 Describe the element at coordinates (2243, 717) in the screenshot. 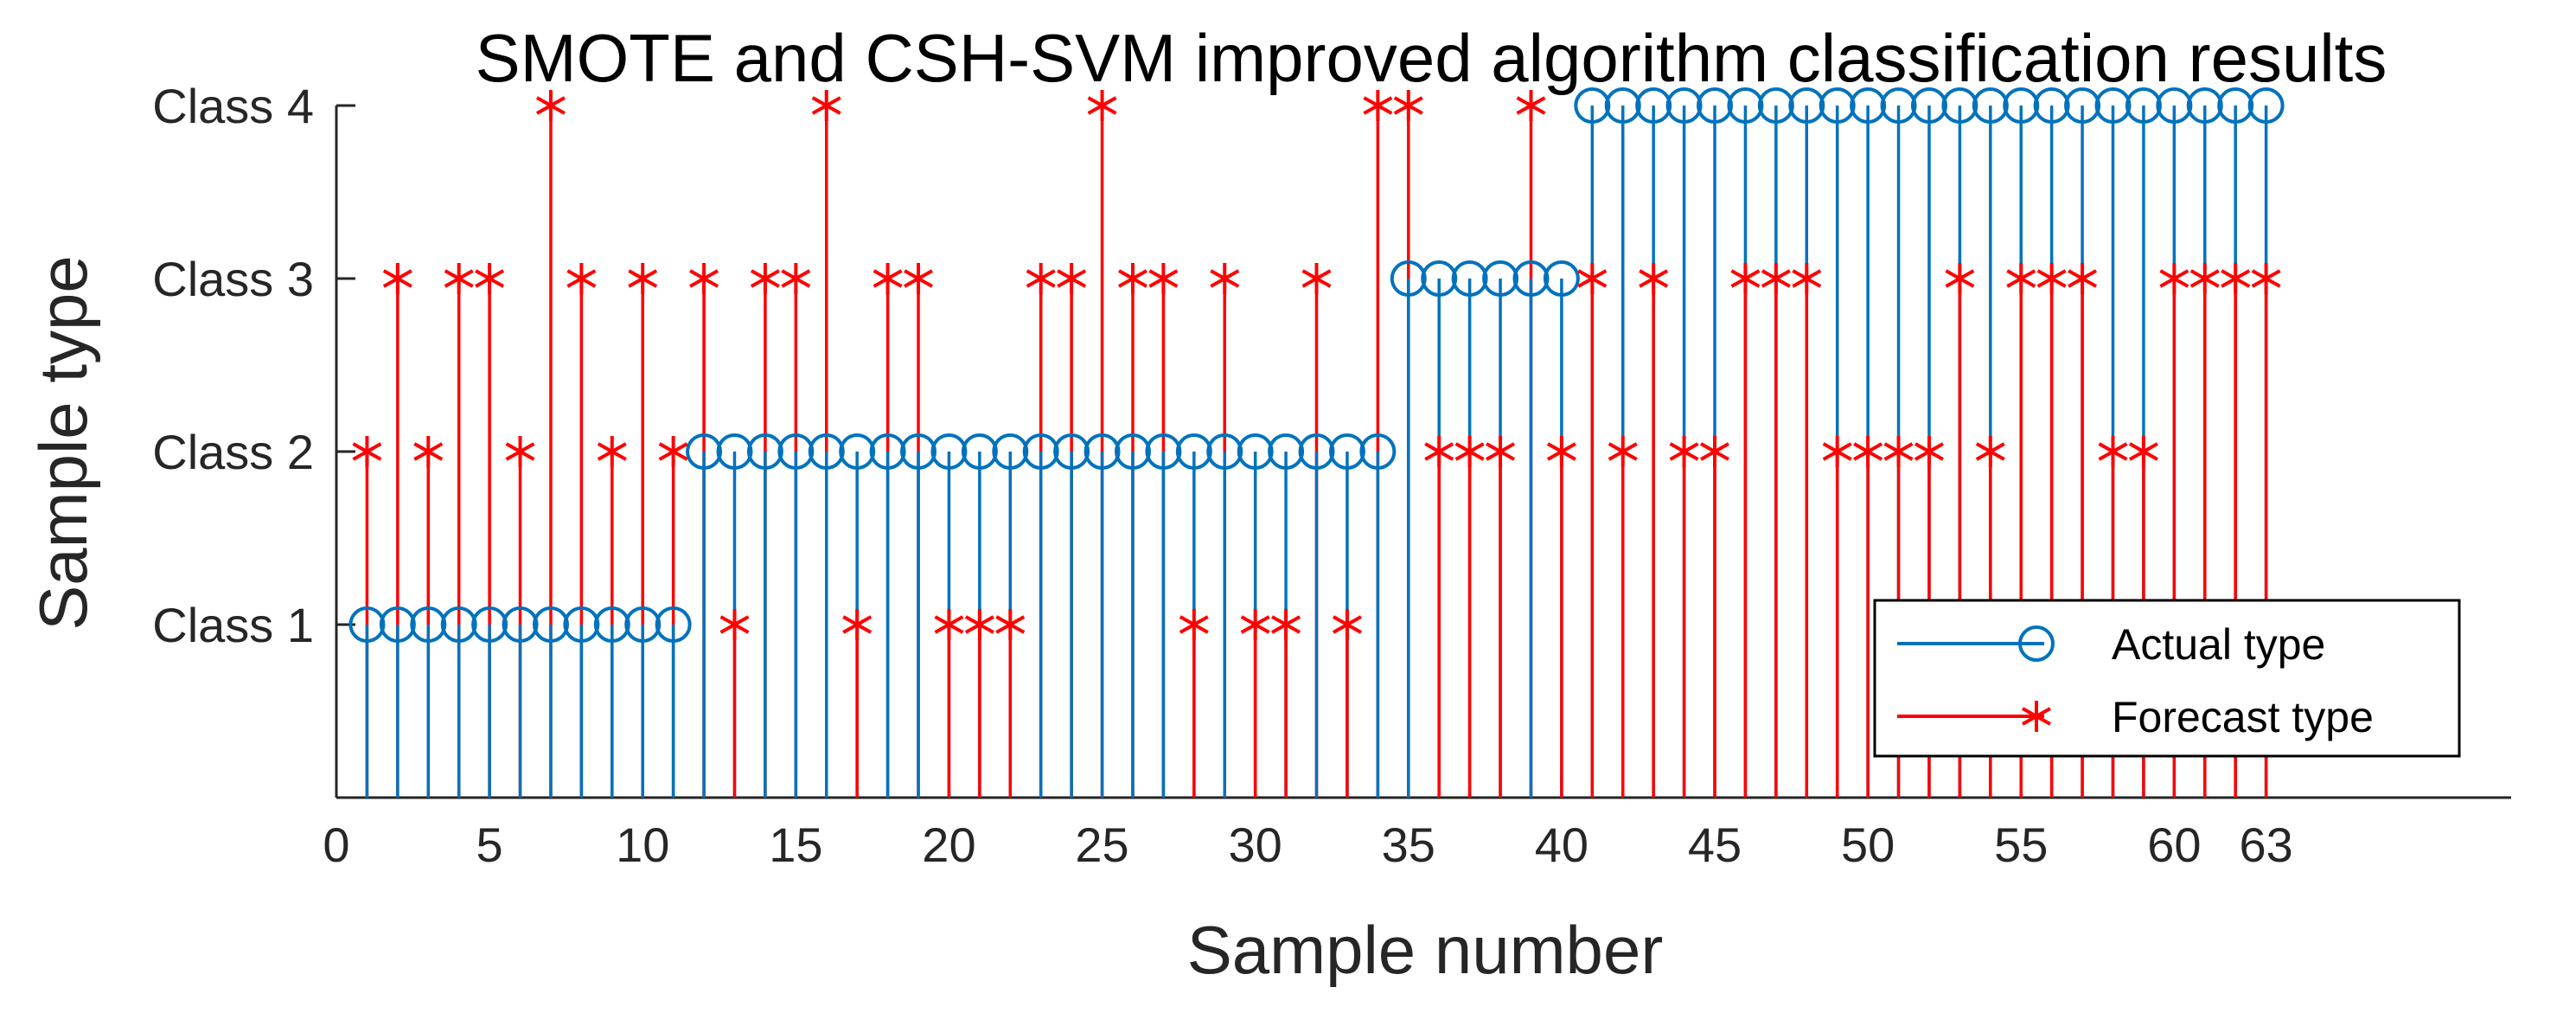

I see `legend-forecast-label: Forecast type` at that location.